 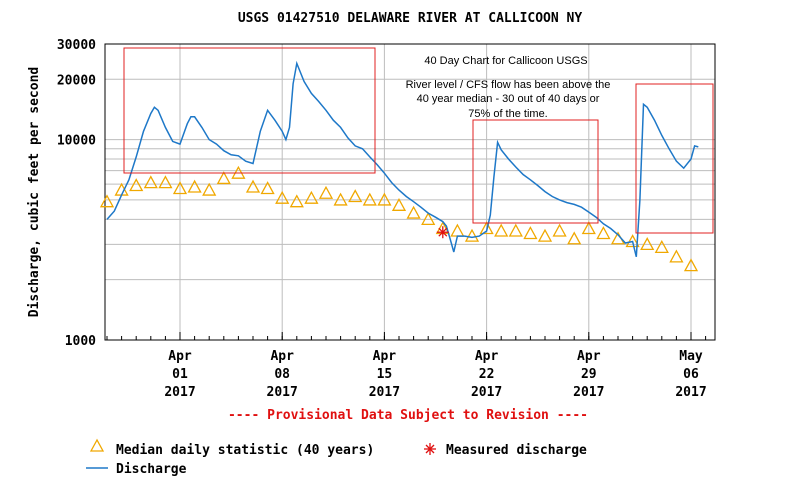 I want to click on y-axis-label: Discharge, cubic feet per second, so click(x=34, y=192).